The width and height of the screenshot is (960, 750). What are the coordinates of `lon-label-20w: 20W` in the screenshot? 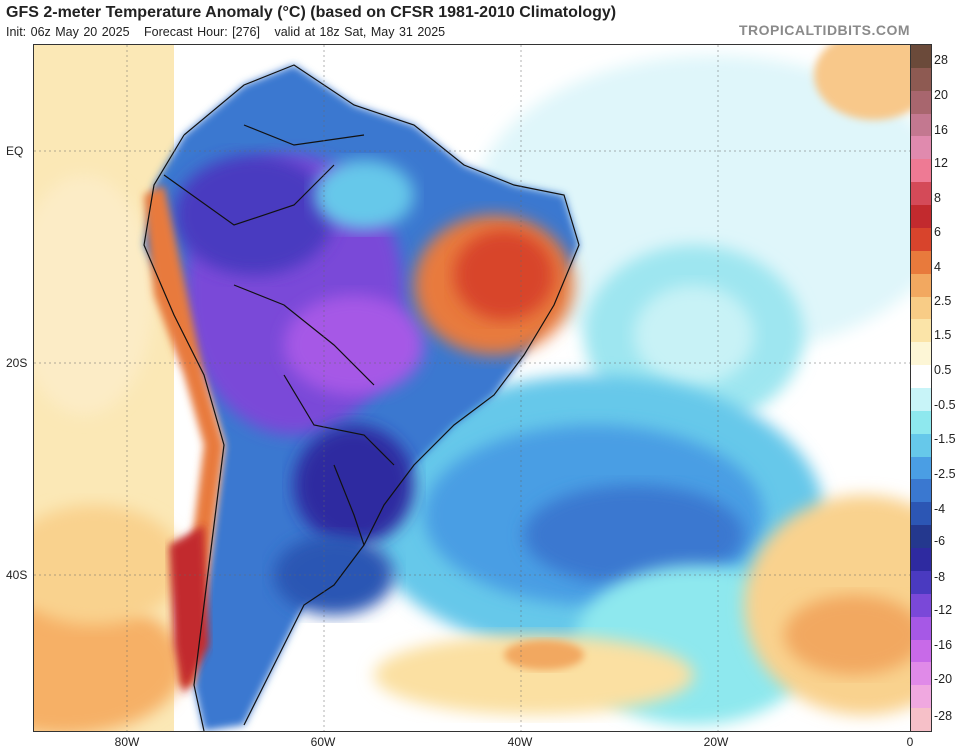 It's located at (716, 742).